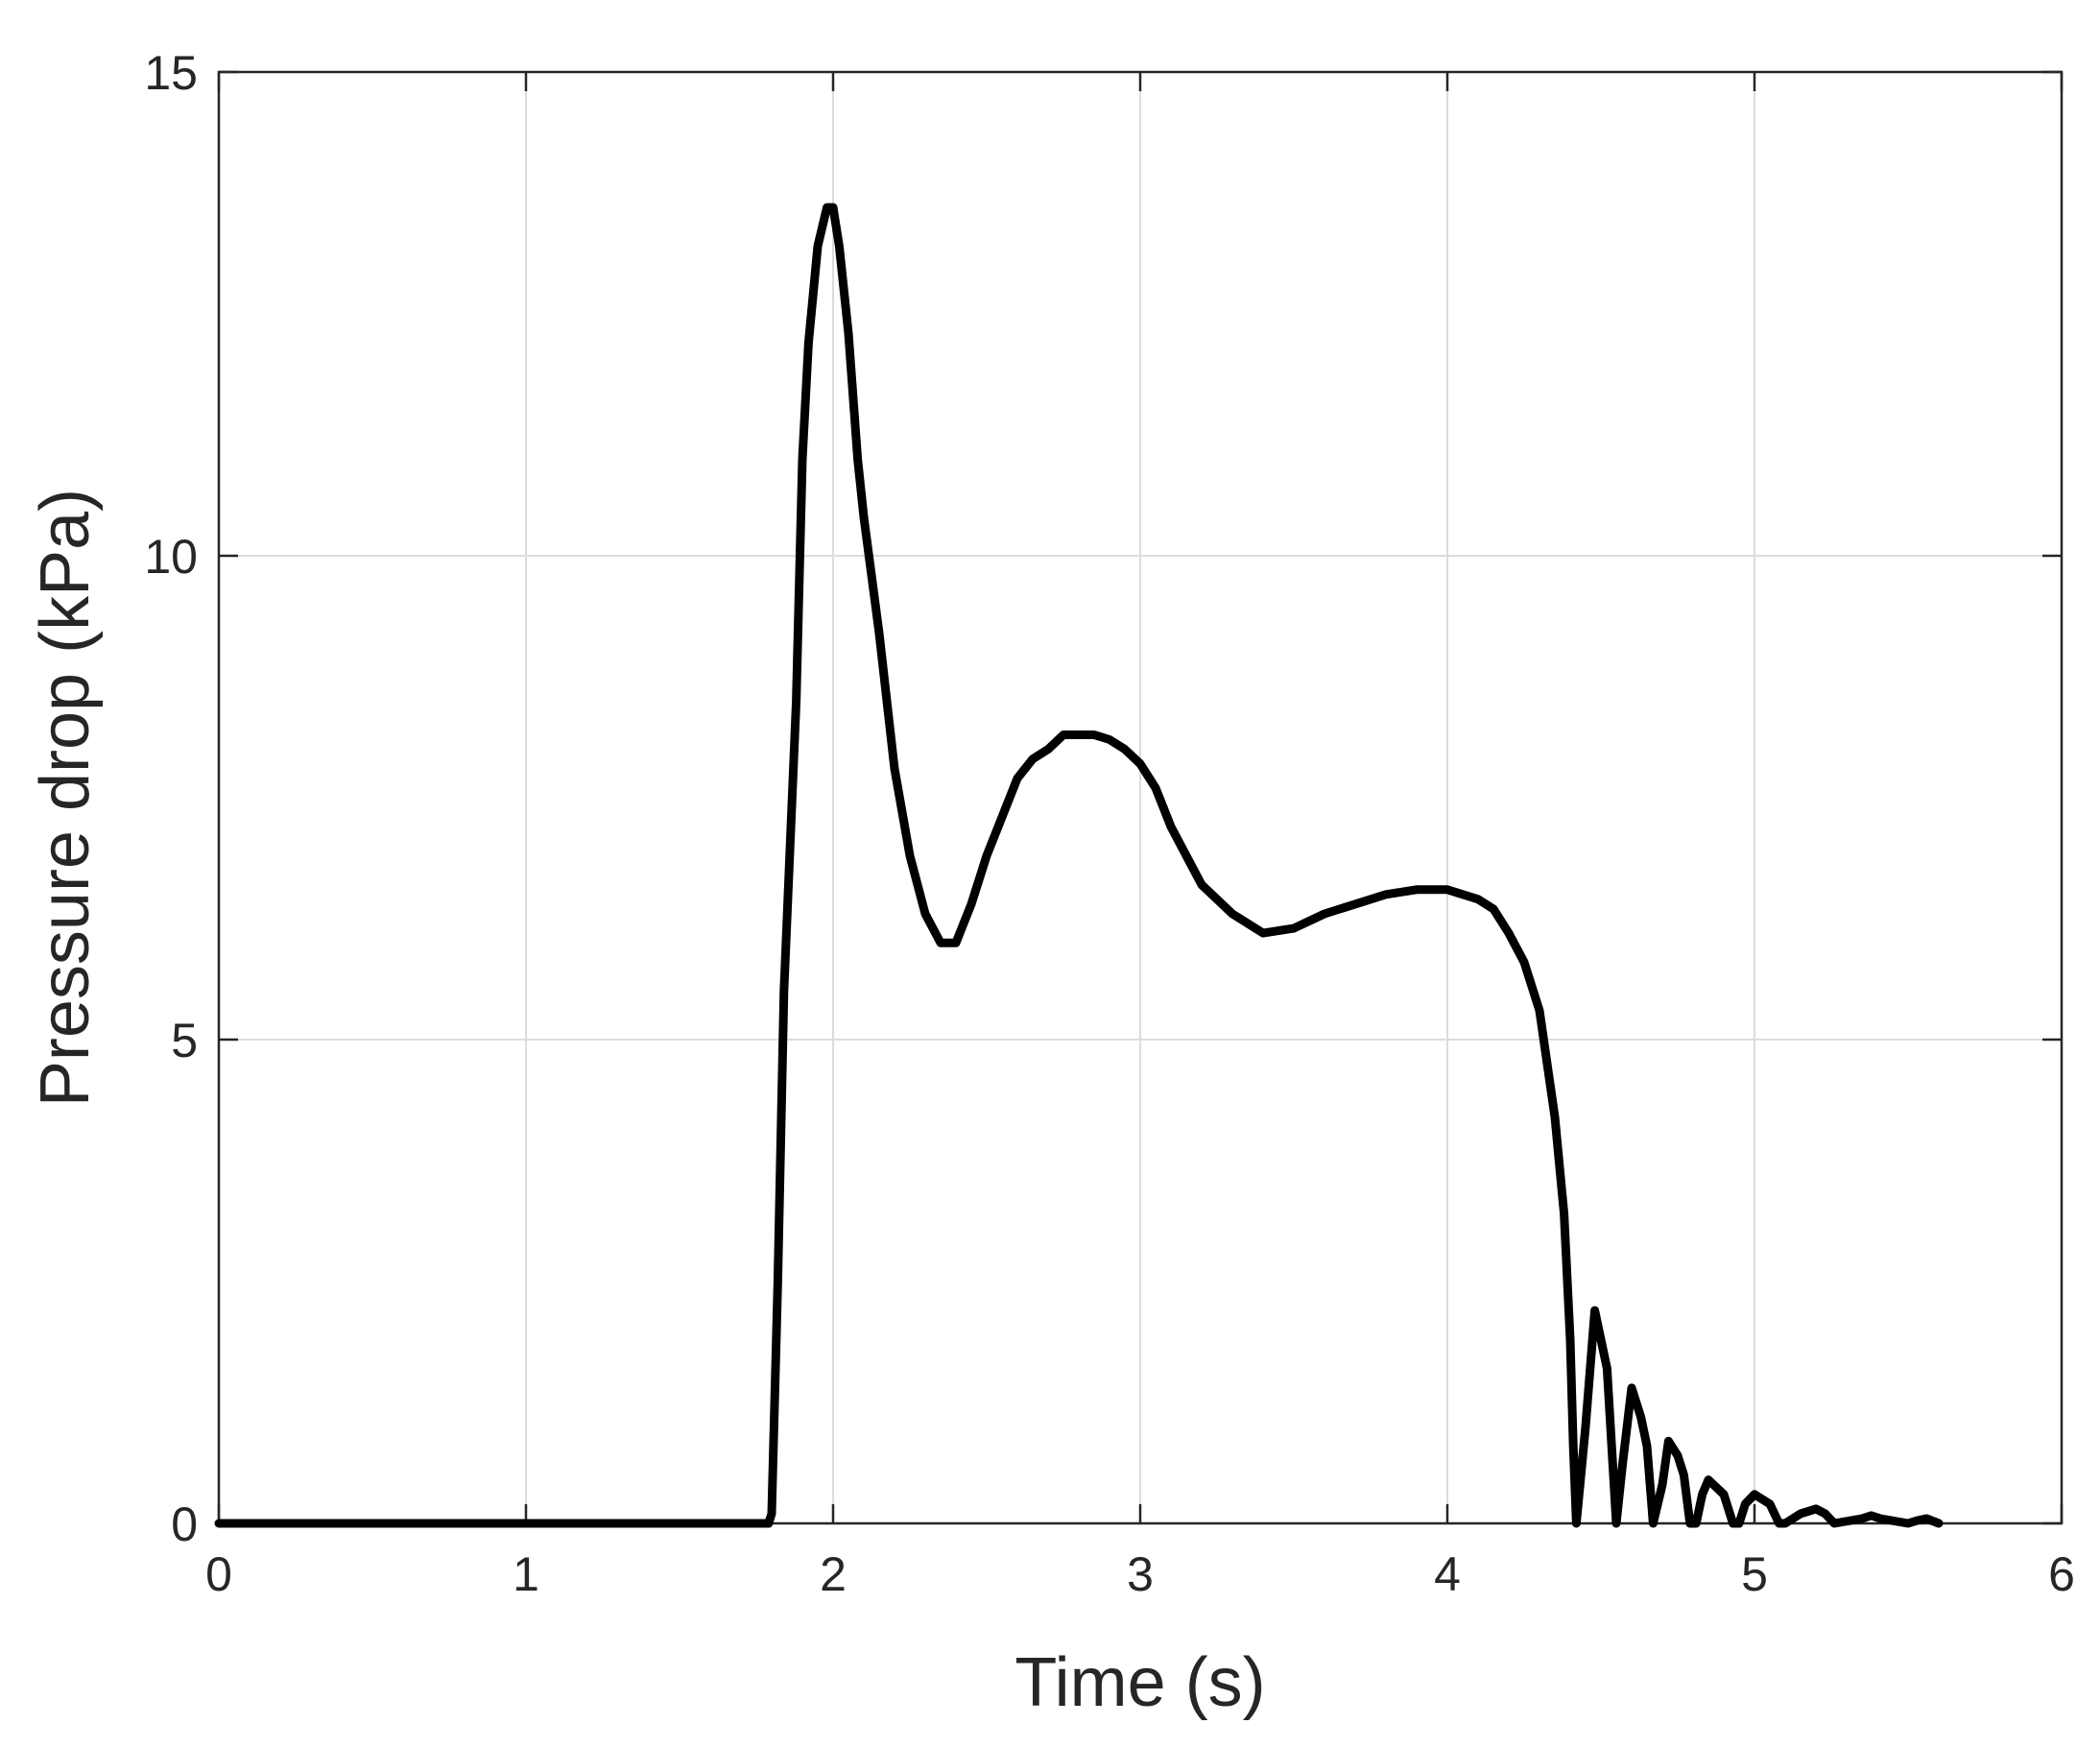 The image size is (2100, 1748). Describe the element at coordinates (171, 73) in the screenshot. I see `y-tick-label: 15` at that location.